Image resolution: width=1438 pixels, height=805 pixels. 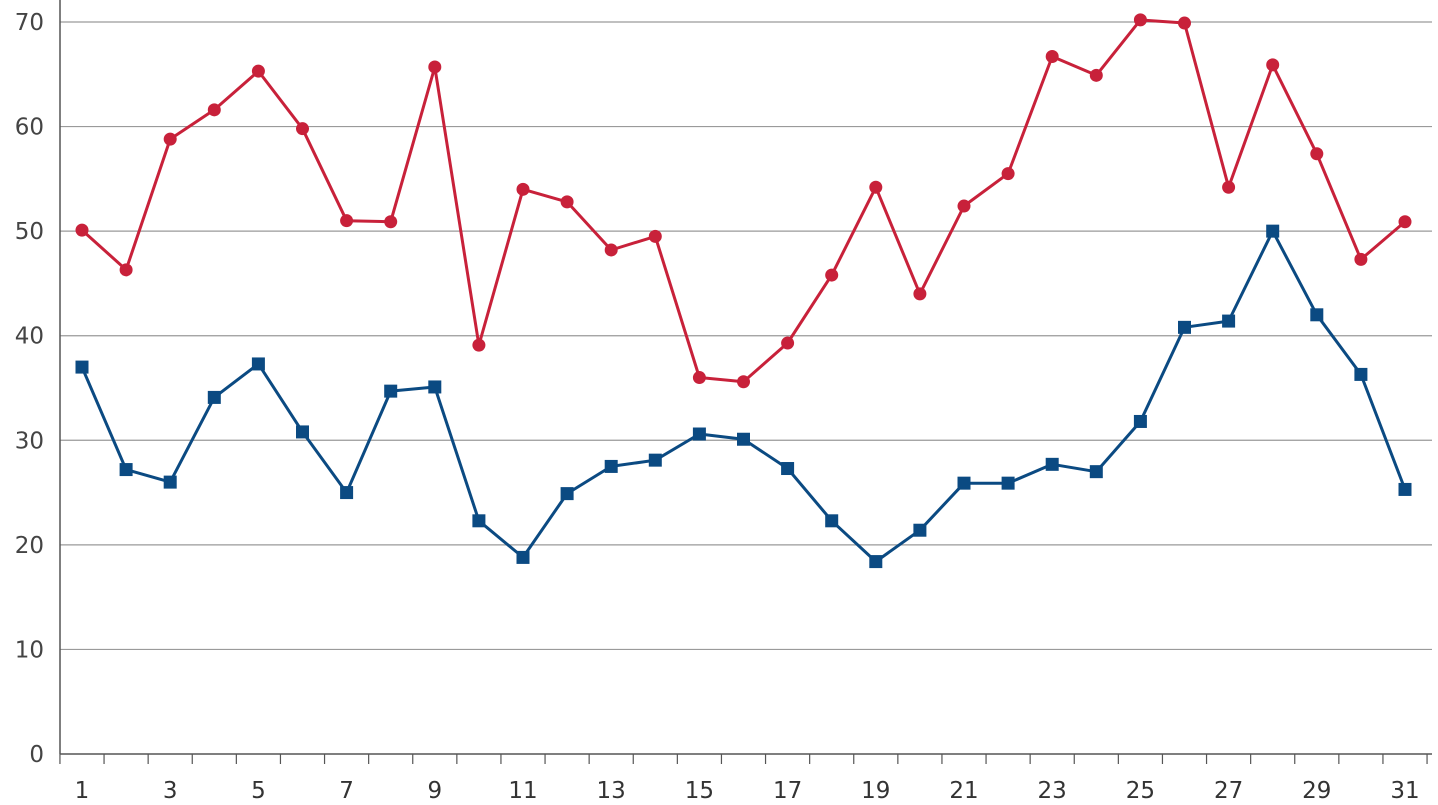 What do you see at coordinates (875, 791) in the screenshot?
I see `x-tick-label: 19` at bounding box center [875, 791].